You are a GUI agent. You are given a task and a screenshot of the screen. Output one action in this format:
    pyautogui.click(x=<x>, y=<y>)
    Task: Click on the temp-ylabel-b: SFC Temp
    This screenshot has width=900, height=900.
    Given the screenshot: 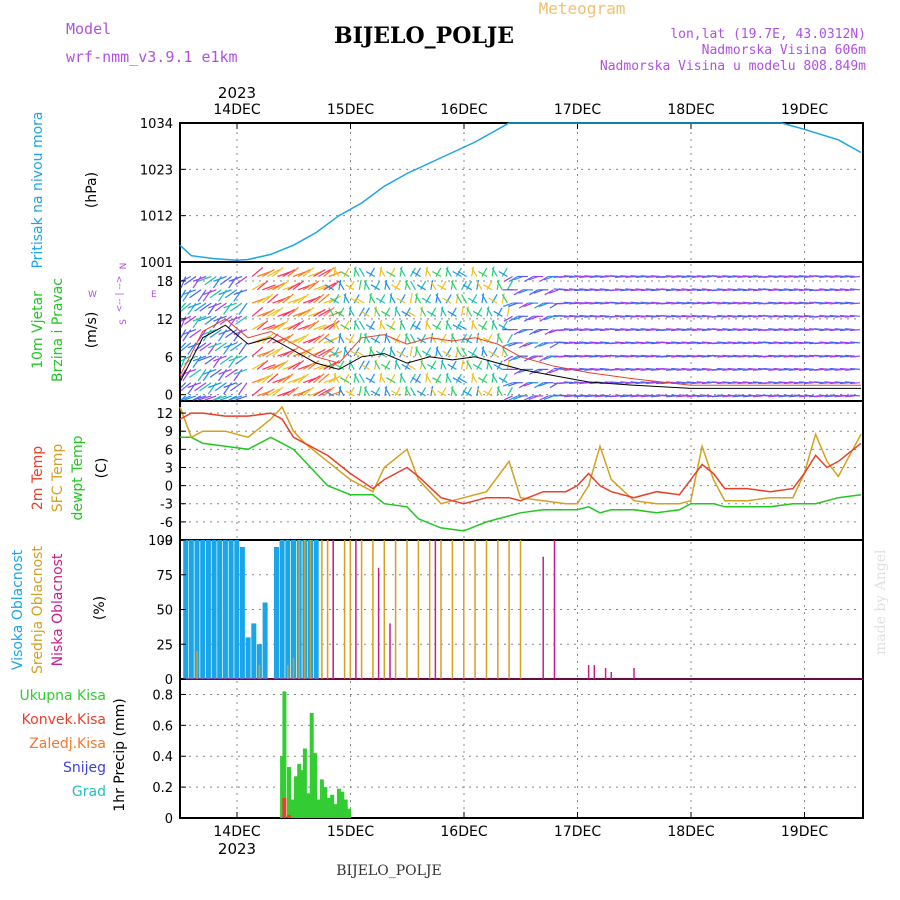 What is the action you would take?
    pyautogui.click(x=58, y=478)
    